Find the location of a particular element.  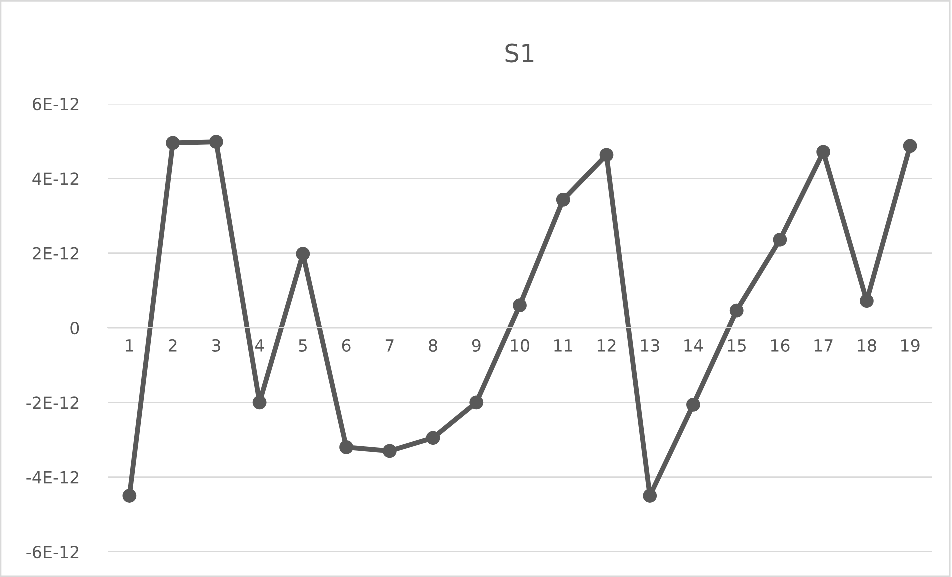

x-tick-label: 4 is located at coordinates (259, 346).